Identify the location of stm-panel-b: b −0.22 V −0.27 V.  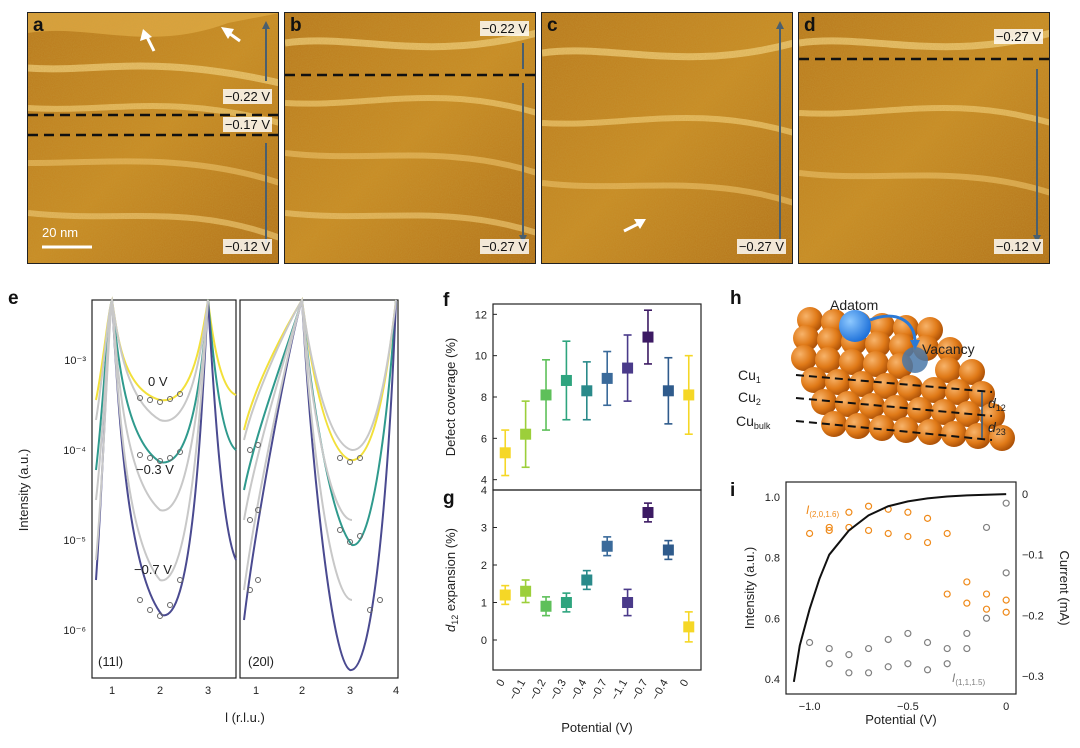
(410, 138).